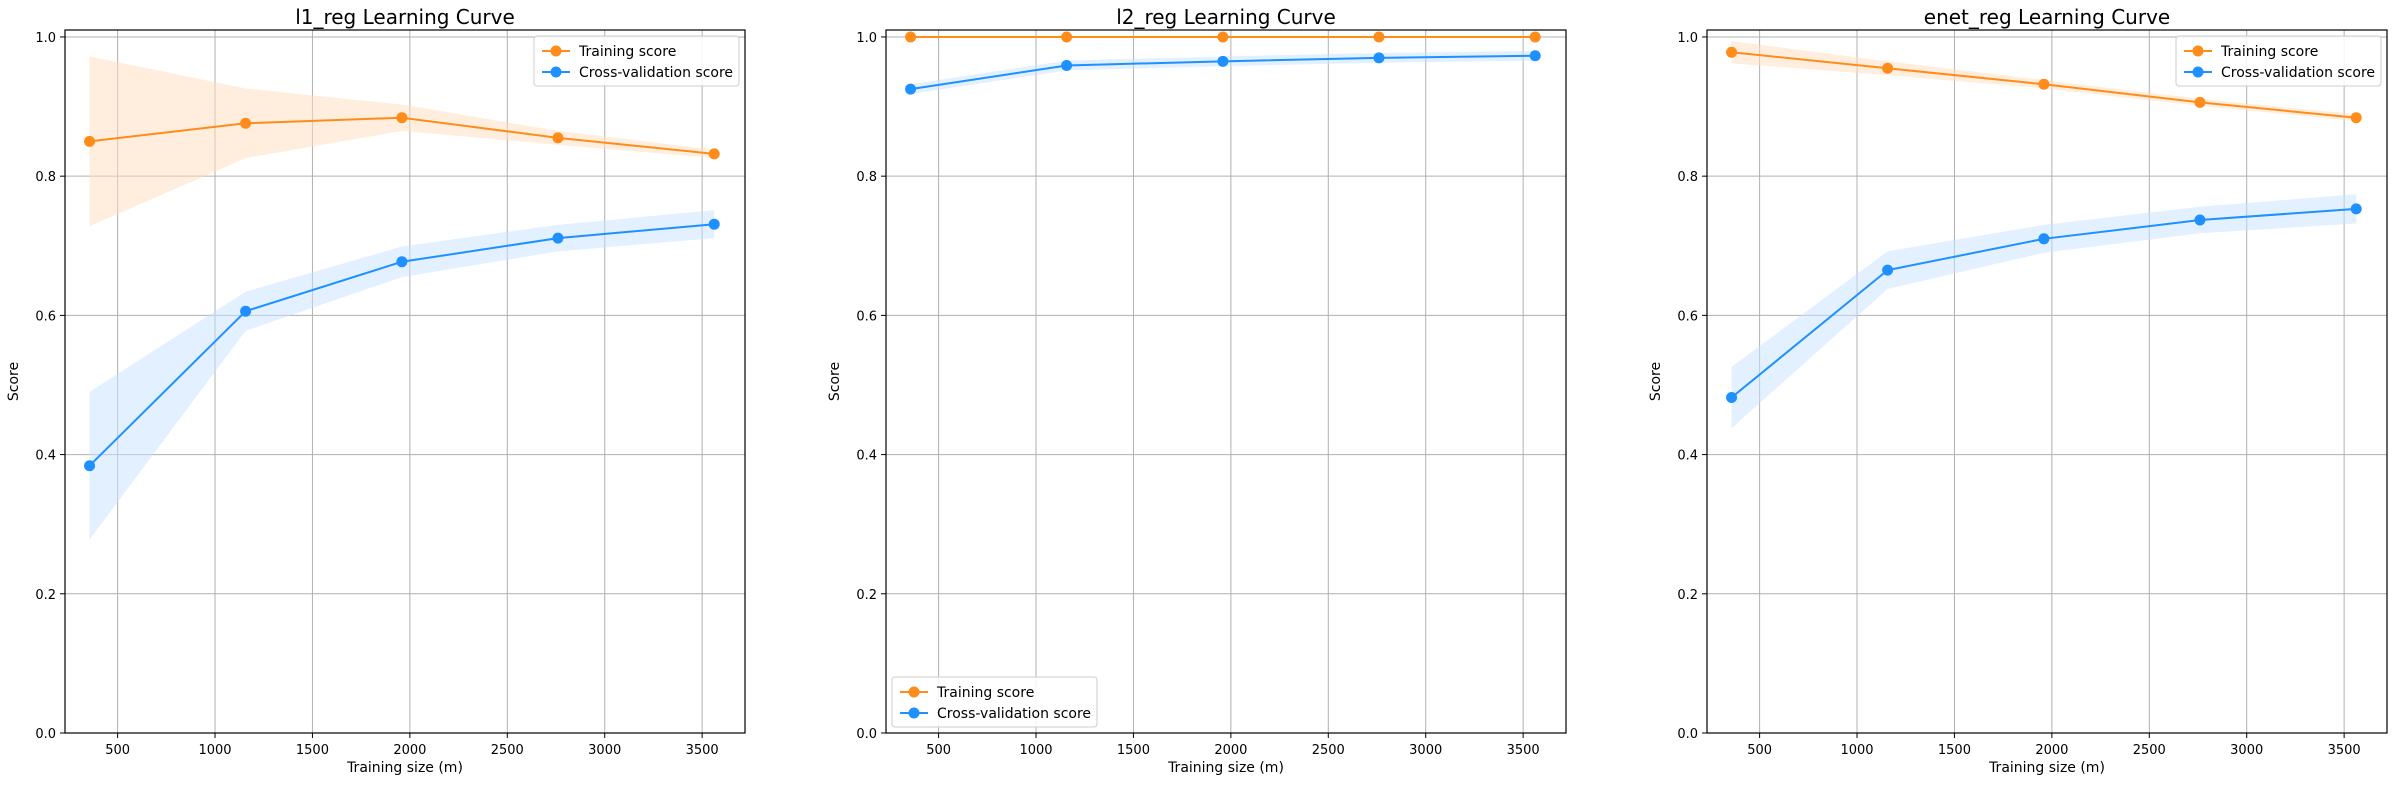 The image size is (2396, 786). What do you see at coordinates (1226, 17) in the screenshot?
I see `chart-title: l2_reg Learning Curve` at bounding box center [1226, 17].